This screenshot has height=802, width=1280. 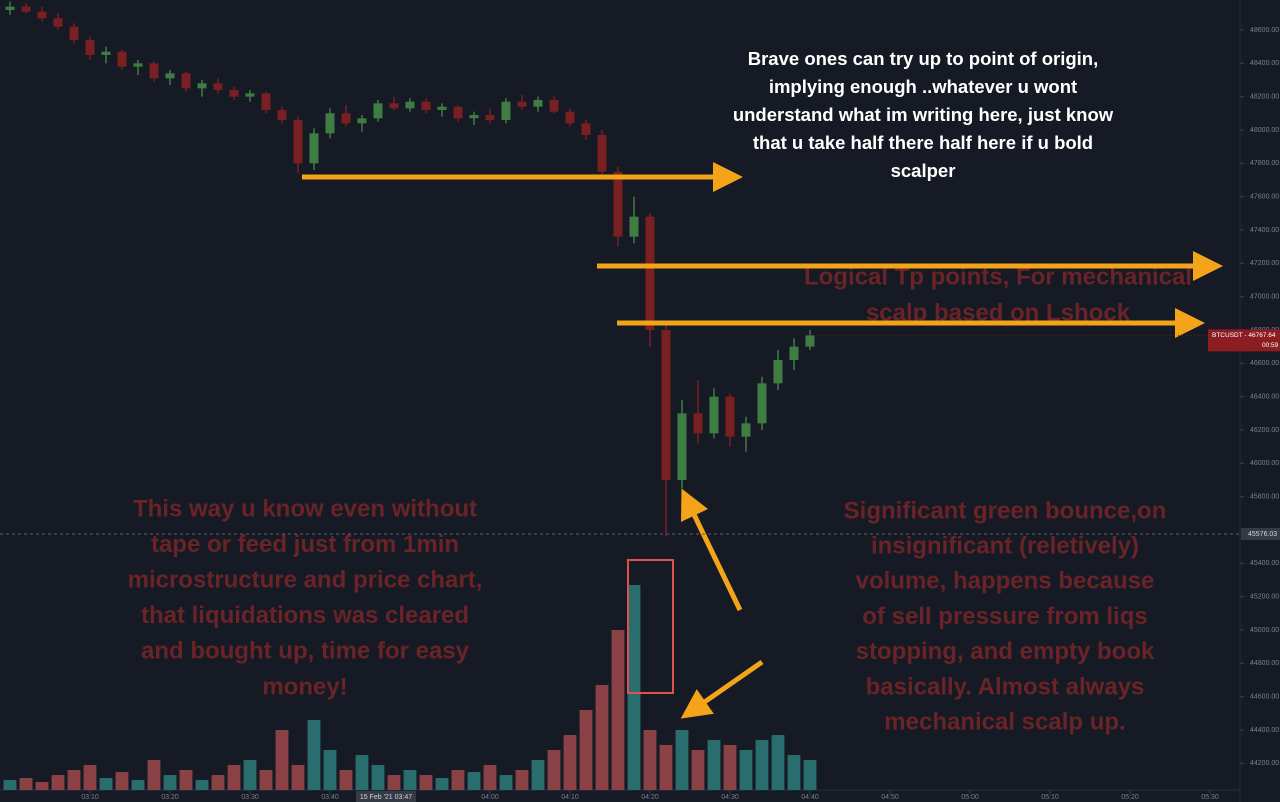 What do you see at coordinates (1264, 730) in the screenshot?
I see `y-tick-label: 44400.00` at bounding box center [1264, 730].